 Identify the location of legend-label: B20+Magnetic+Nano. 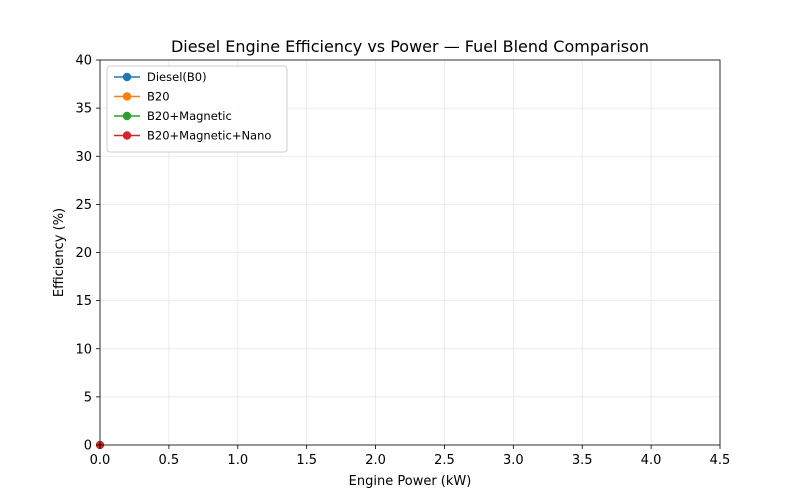
(209, 136).